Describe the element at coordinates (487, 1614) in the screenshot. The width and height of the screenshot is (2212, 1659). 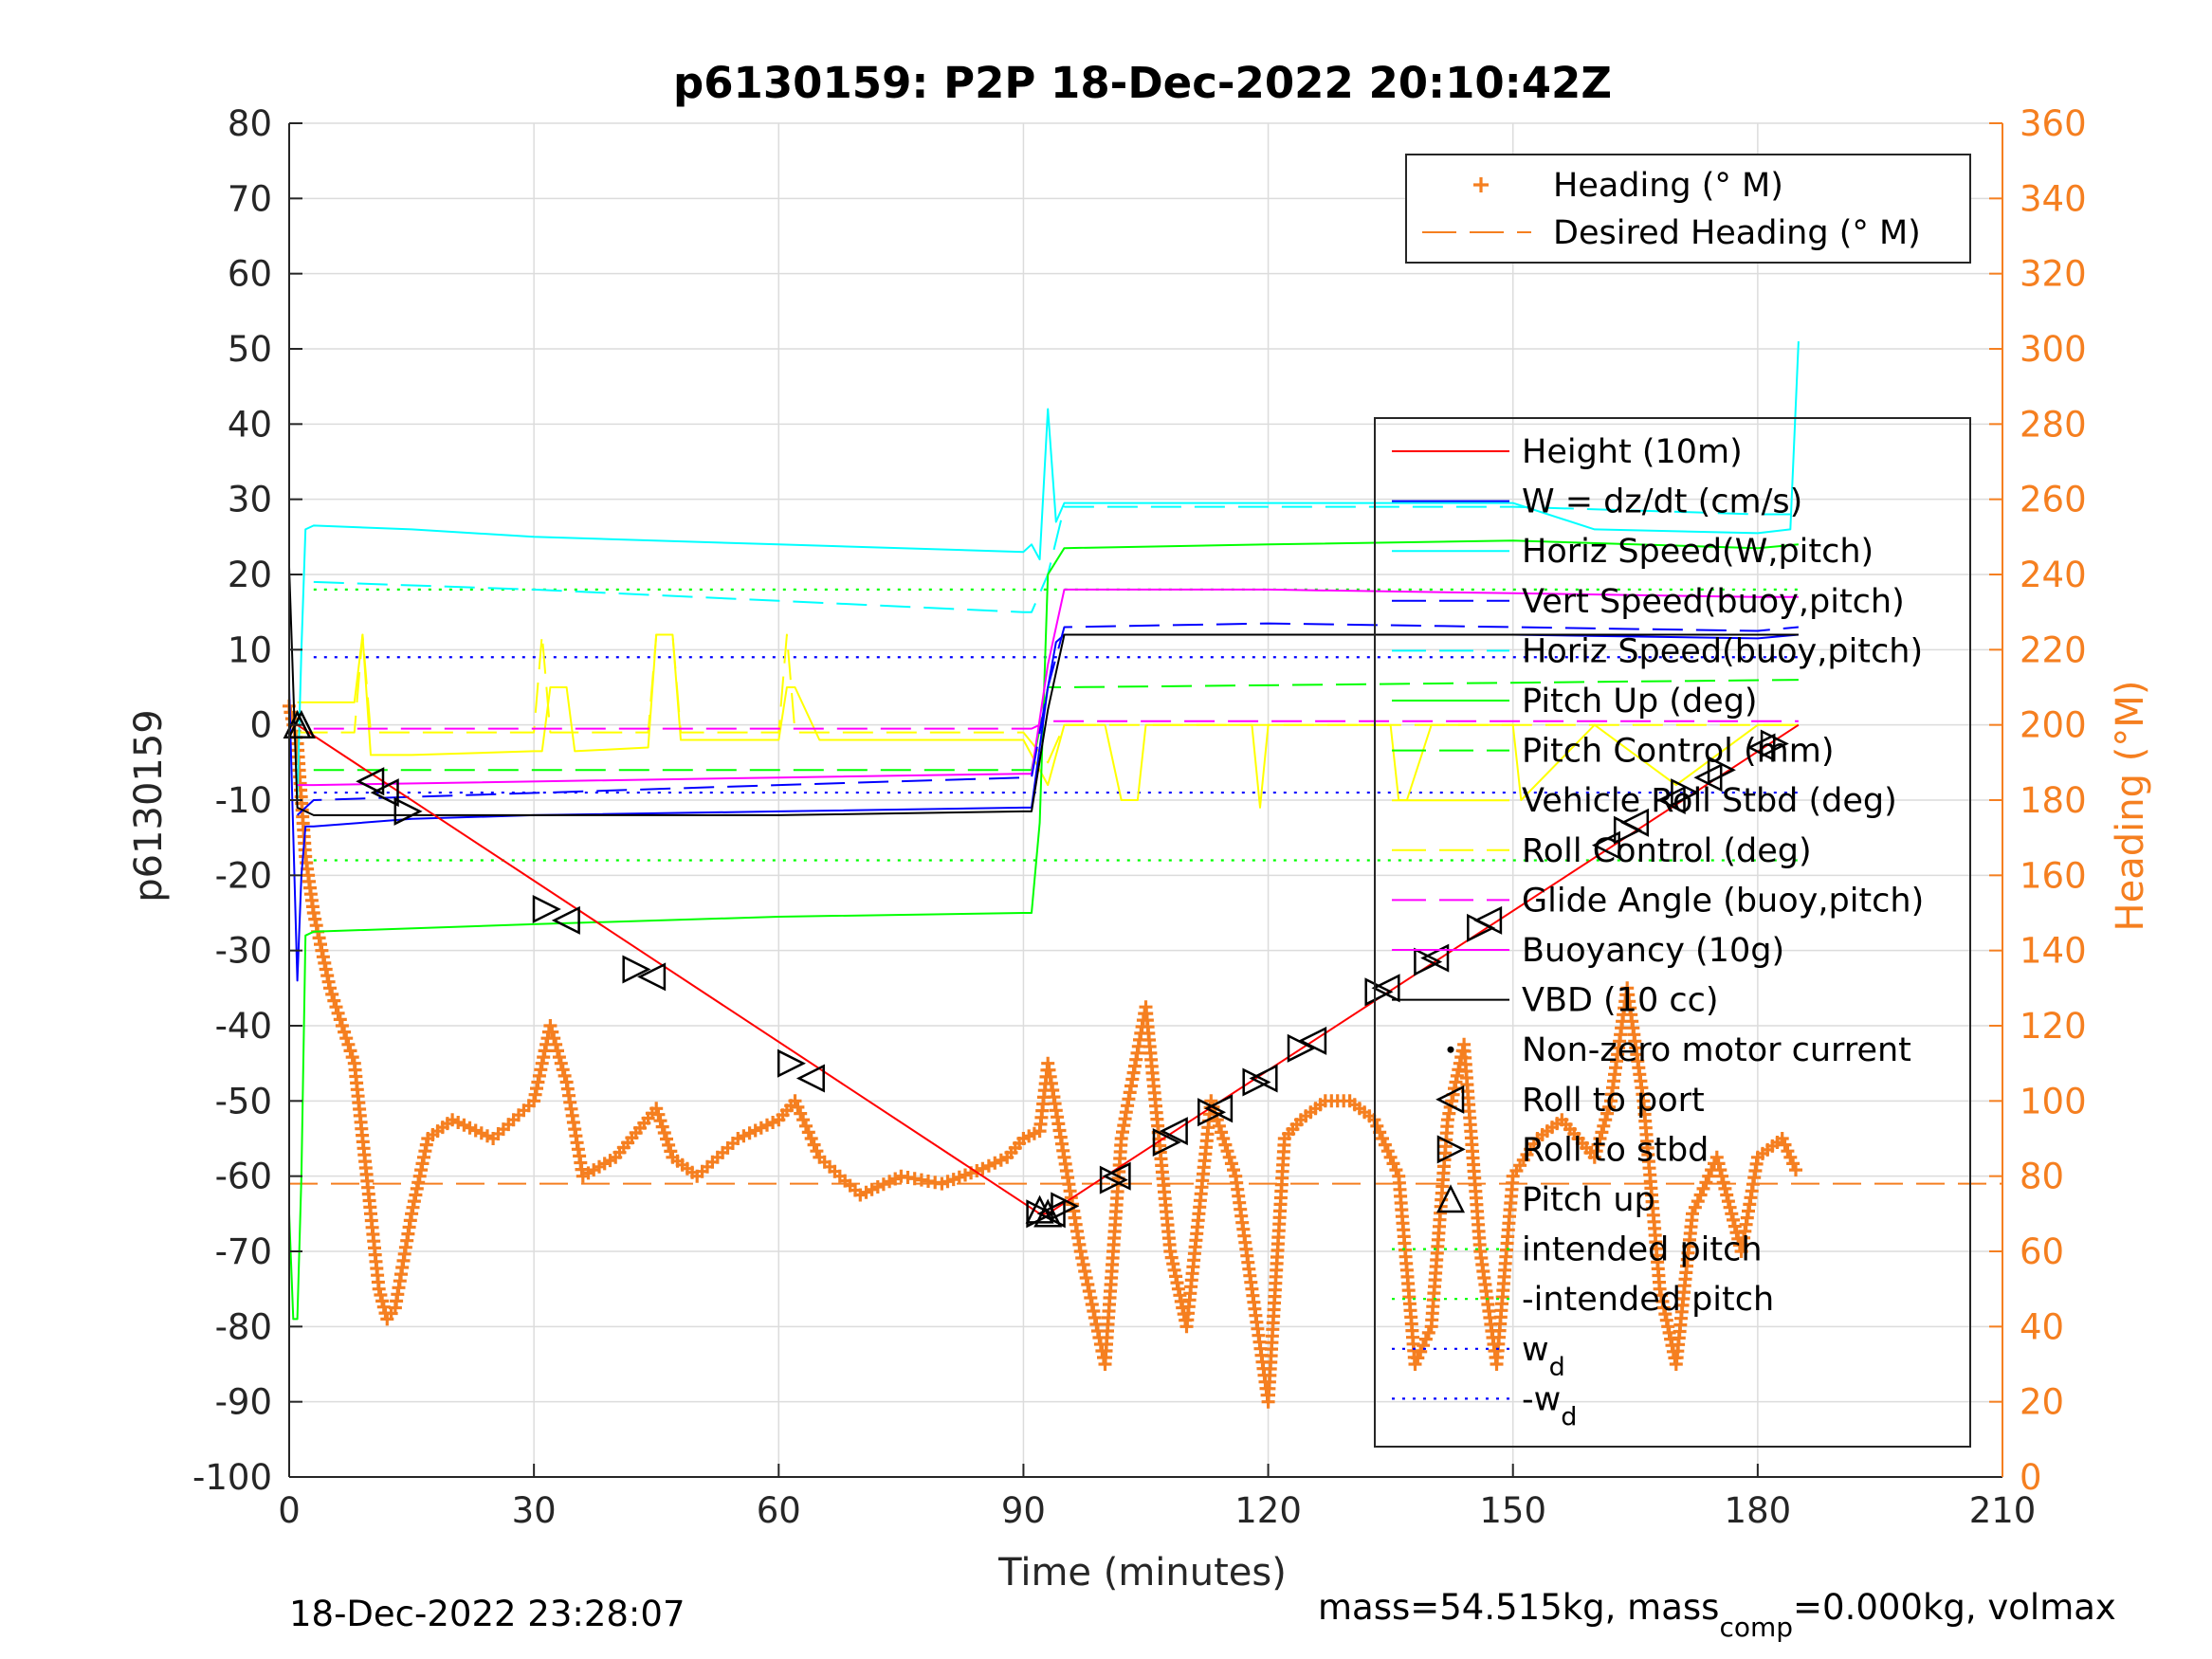
I see `footer-timestamp: 18-Dec-2022 23:28:07` at that location.